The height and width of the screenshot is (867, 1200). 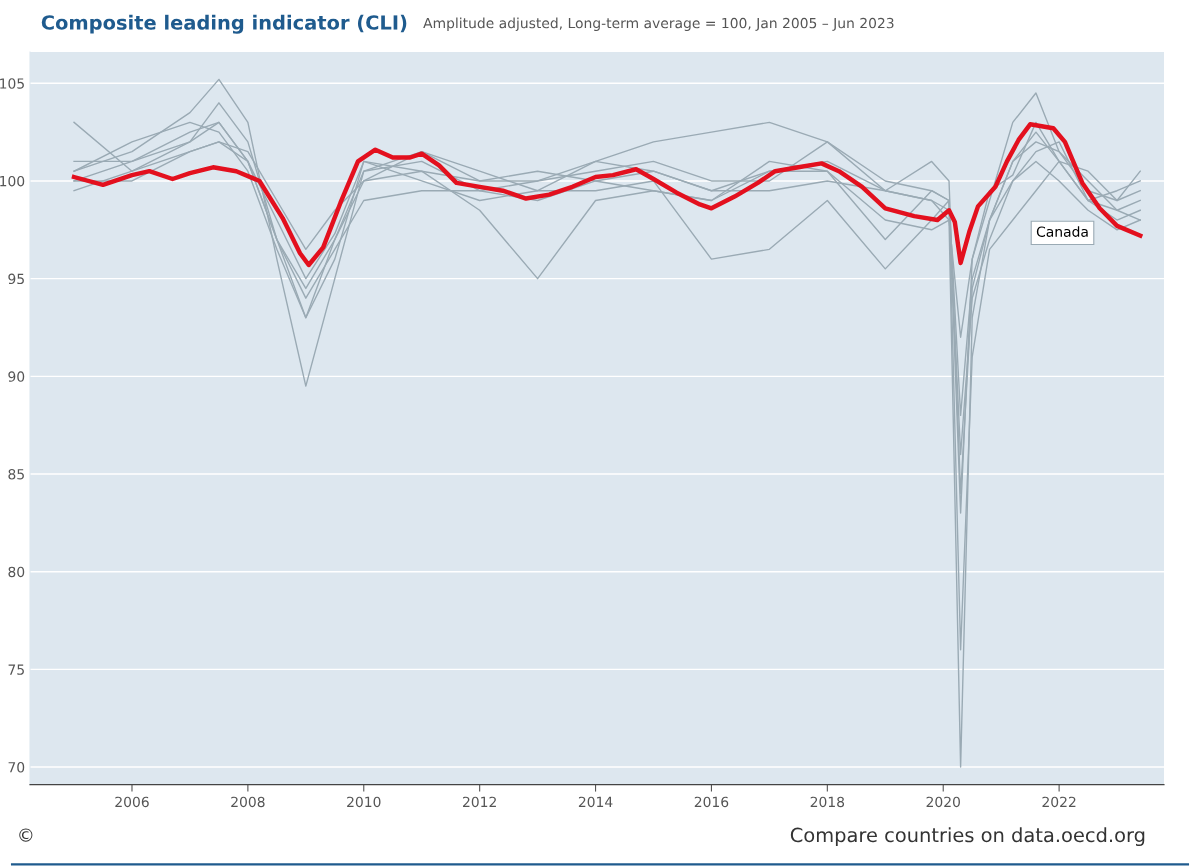 What do you see at coordinates (12, 83) in the screenshot?
I see `y-tick-label: 105` at bounding box center [12, 83].